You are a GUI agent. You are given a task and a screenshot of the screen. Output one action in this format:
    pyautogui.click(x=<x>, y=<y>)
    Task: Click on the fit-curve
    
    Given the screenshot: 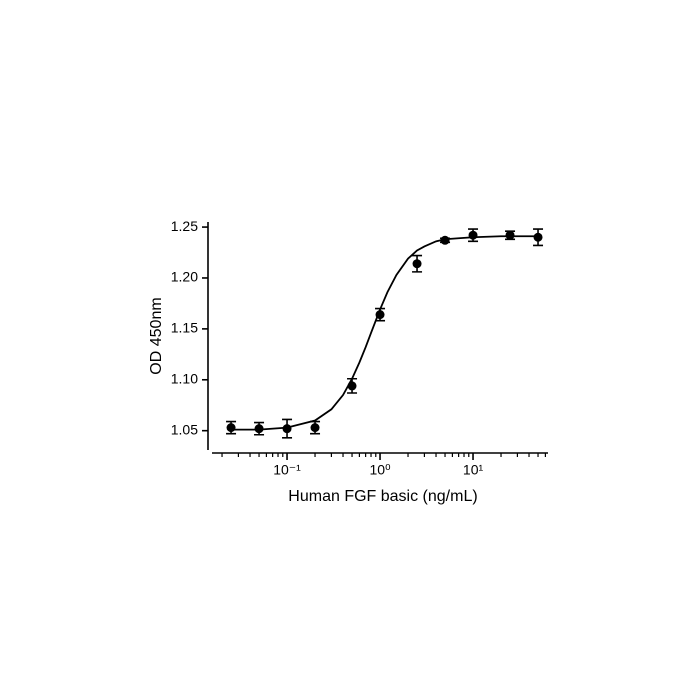 What is the action you would take?
    pyautogui.click(x=385, y=333)
    